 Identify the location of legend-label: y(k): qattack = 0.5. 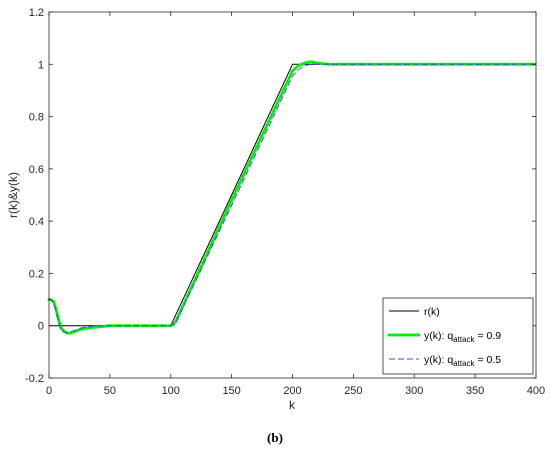
(462, 361).